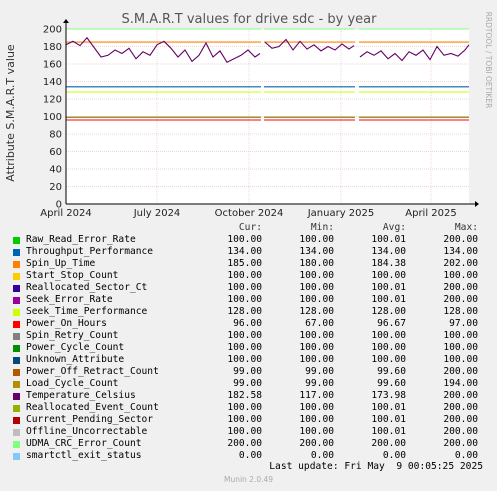 This screenshot has height=491, width=497. Describe the element at coordinates (59, 205) in the screenshot. I see `y-tick-label: 0` at that location.